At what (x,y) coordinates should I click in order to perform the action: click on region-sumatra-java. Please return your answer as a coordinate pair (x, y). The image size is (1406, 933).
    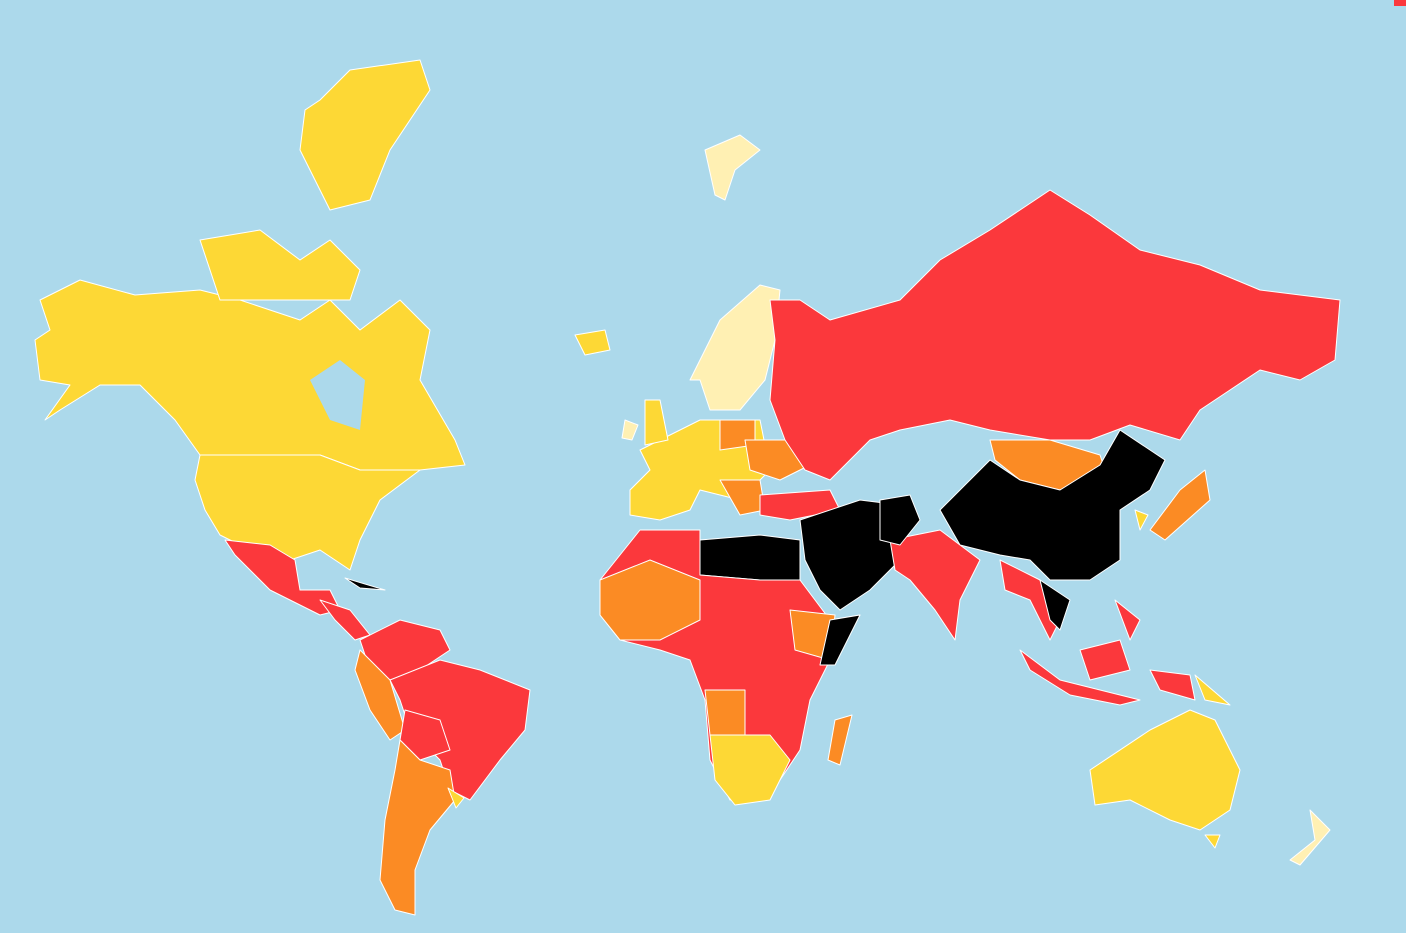
    Looking at the image, I should click on (1080, 677).